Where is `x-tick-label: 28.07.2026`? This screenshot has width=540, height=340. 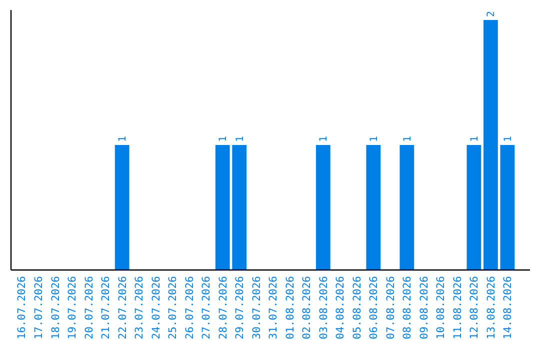 x-tick-label: 28.07.2026 is located at coordinates (223, 308).